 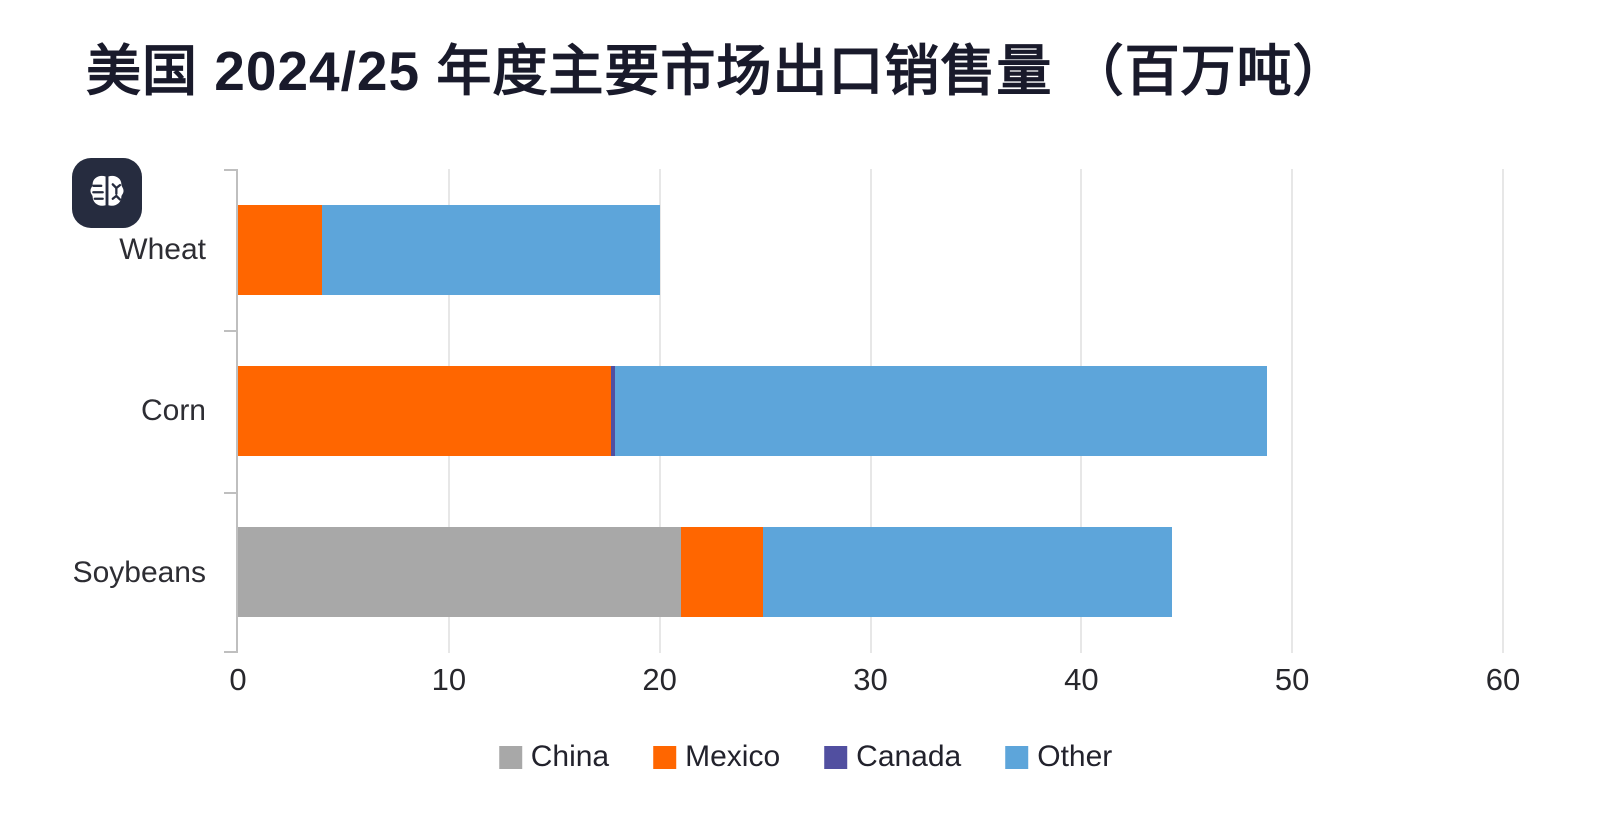 What do you see at coordinates (717, 71) in the screenshot?
I see `chart-title: 美国 2024/25 年度主要市场出口销售量 （百万吨）` at bounding box center [717, 71].